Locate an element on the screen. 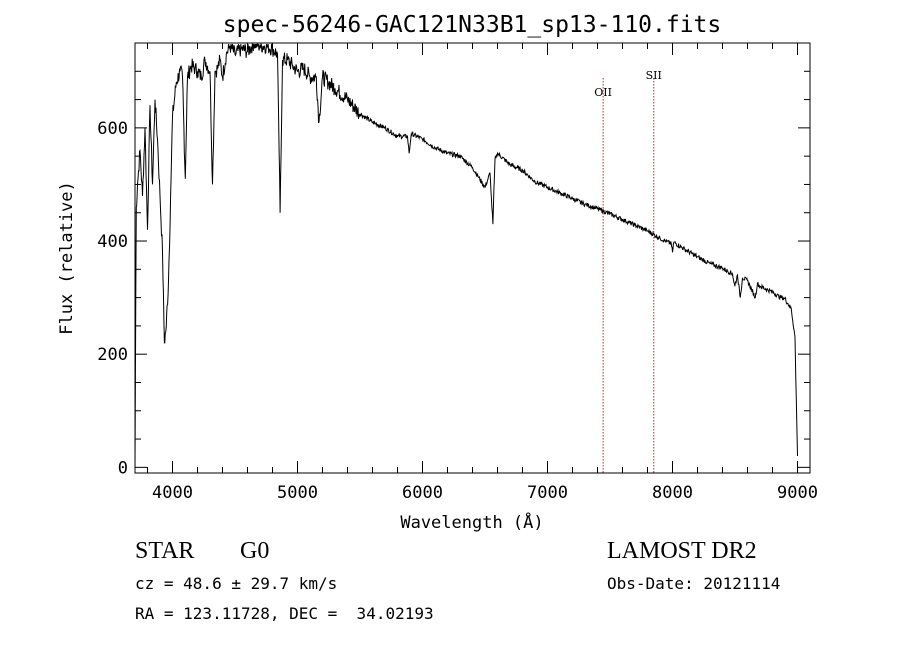 This screenshot has width=900, height=649. y-tick-label: 400 is located at coordinates (112, 242).